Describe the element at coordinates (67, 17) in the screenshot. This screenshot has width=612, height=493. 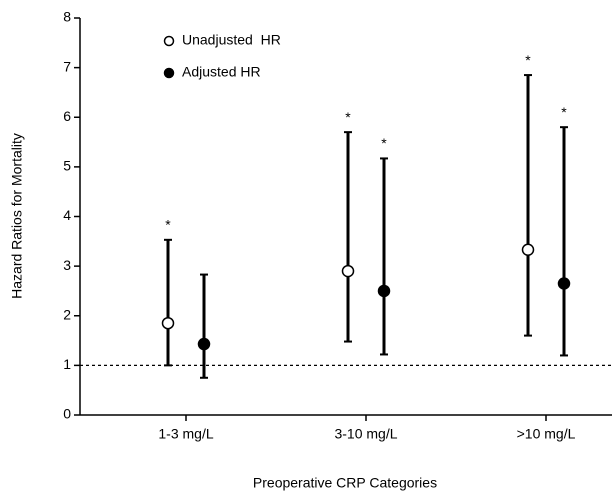
I see `y-tick-label: 8` at that location.